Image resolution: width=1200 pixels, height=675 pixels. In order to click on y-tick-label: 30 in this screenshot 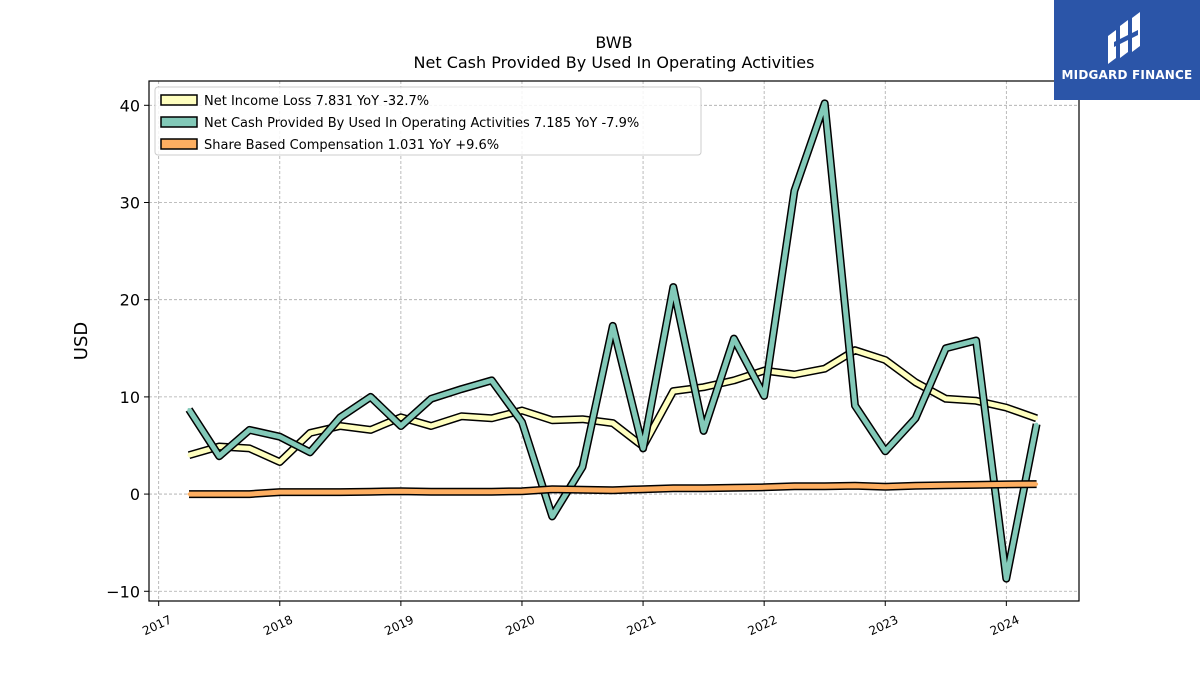, I will do `click(130, 202)`.